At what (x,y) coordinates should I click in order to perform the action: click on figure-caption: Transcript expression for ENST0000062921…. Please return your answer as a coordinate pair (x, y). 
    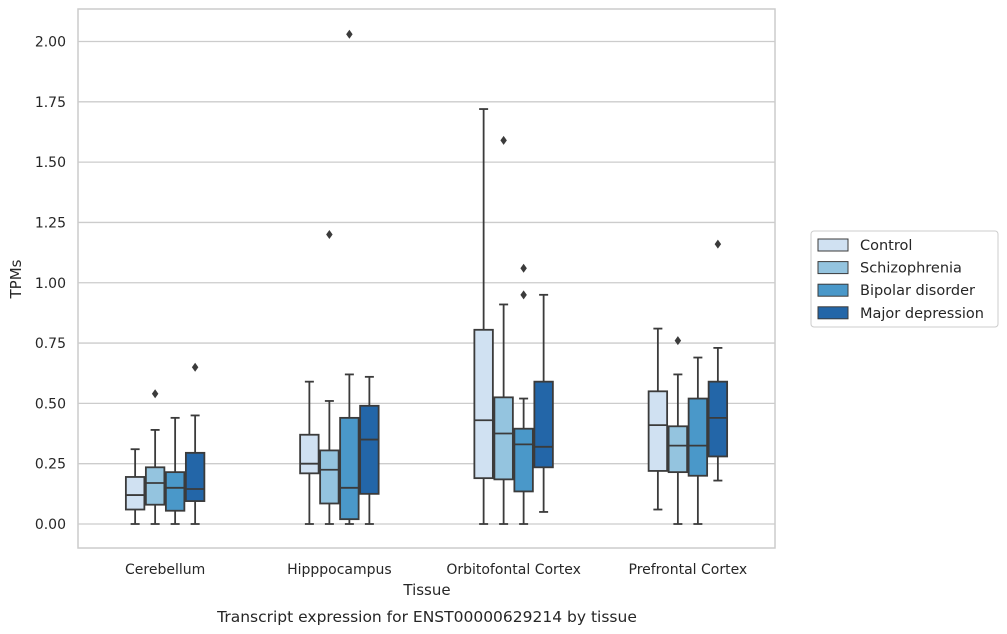
    Looking at the image, I should click on (426, 617).